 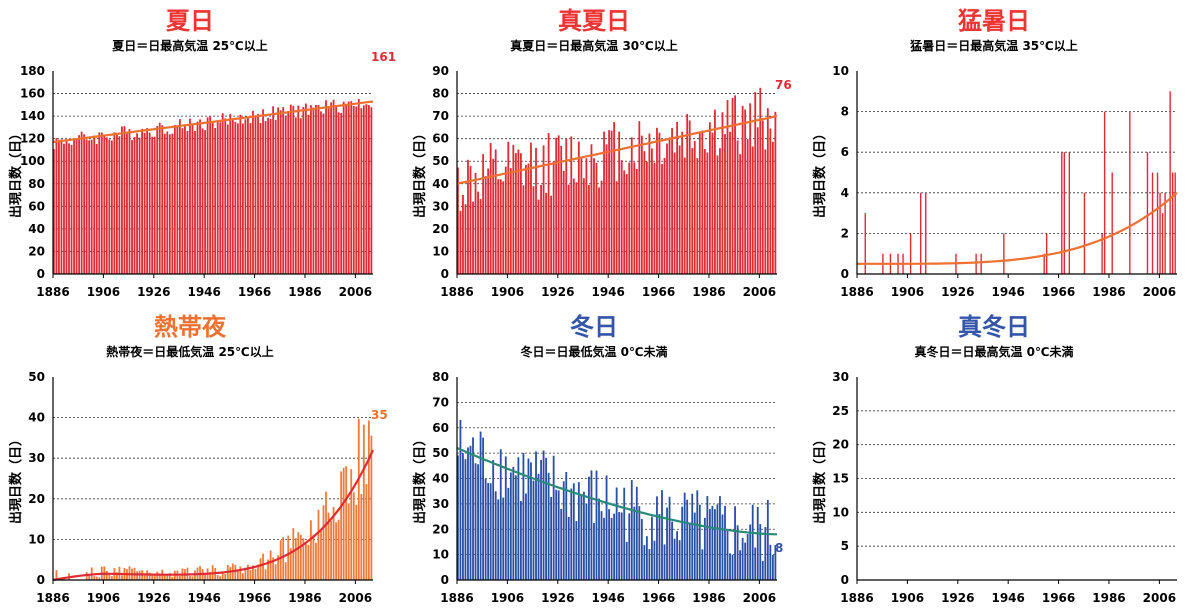 What do you see at coordinates (254, 598) in the screenshot?
I see `x-tick-label: 1966` at bounding box center [254, 598].